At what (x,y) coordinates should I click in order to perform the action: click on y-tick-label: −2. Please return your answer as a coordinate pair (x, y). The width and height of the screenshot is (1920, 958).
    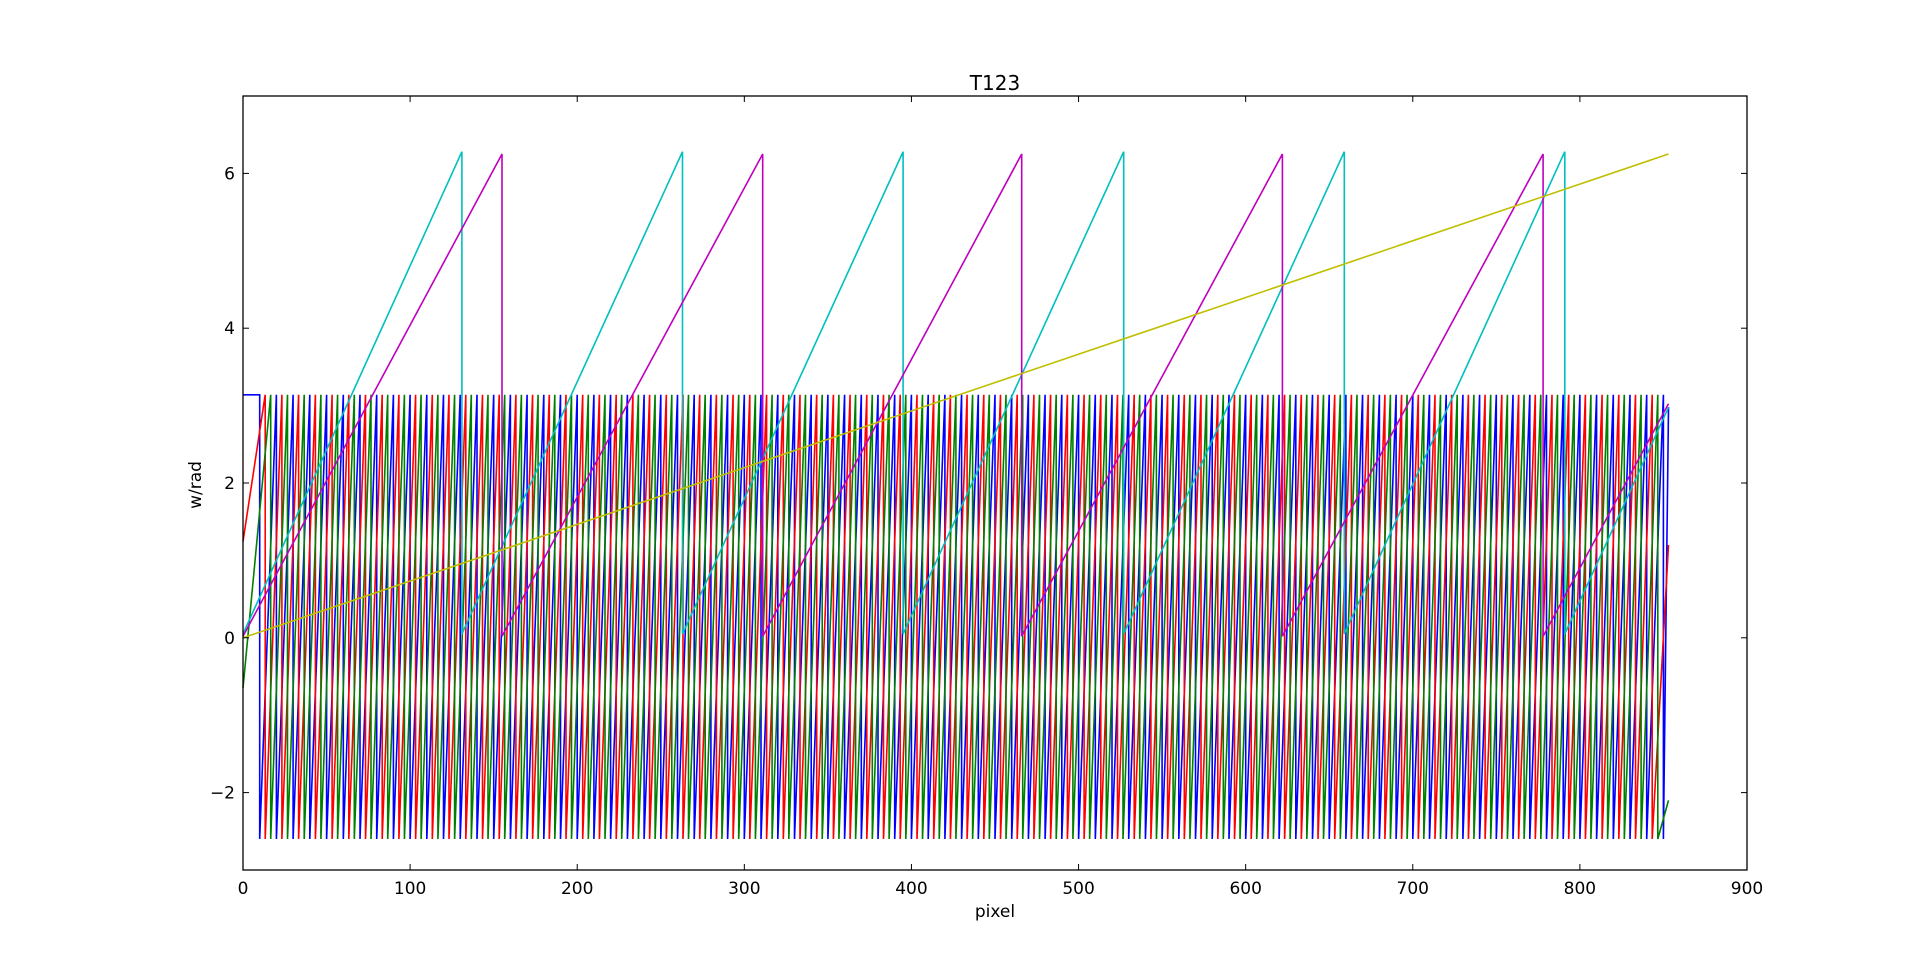
    Looking at the image, I should click on (222, 794).